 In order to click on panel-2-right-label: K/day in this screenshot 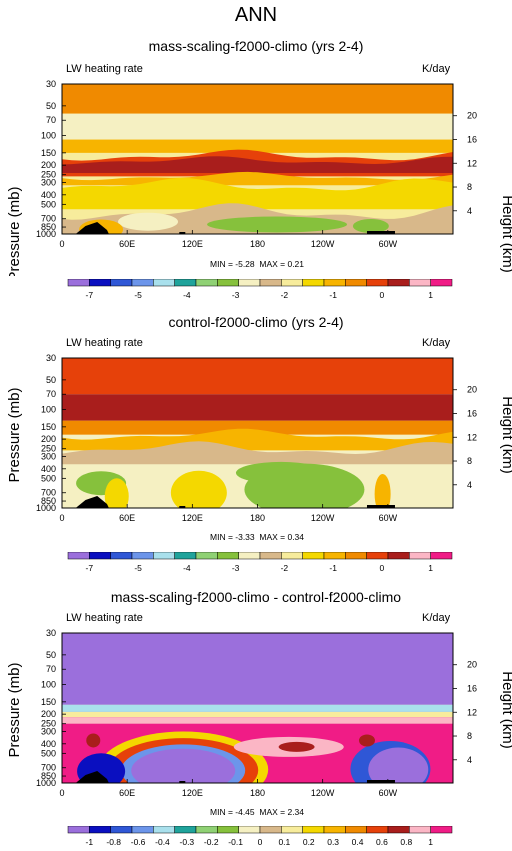, I will do `click(436, 343)`.